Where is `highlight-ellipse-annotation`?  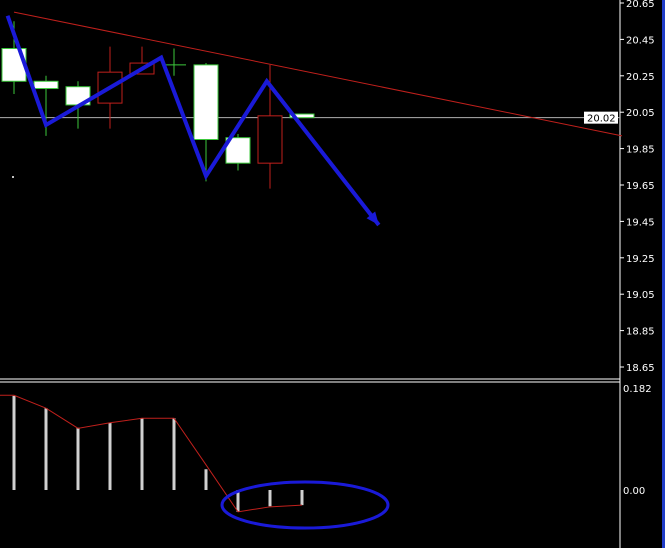 highlight-ellipse-annotation is located at coordinates (305, 505).